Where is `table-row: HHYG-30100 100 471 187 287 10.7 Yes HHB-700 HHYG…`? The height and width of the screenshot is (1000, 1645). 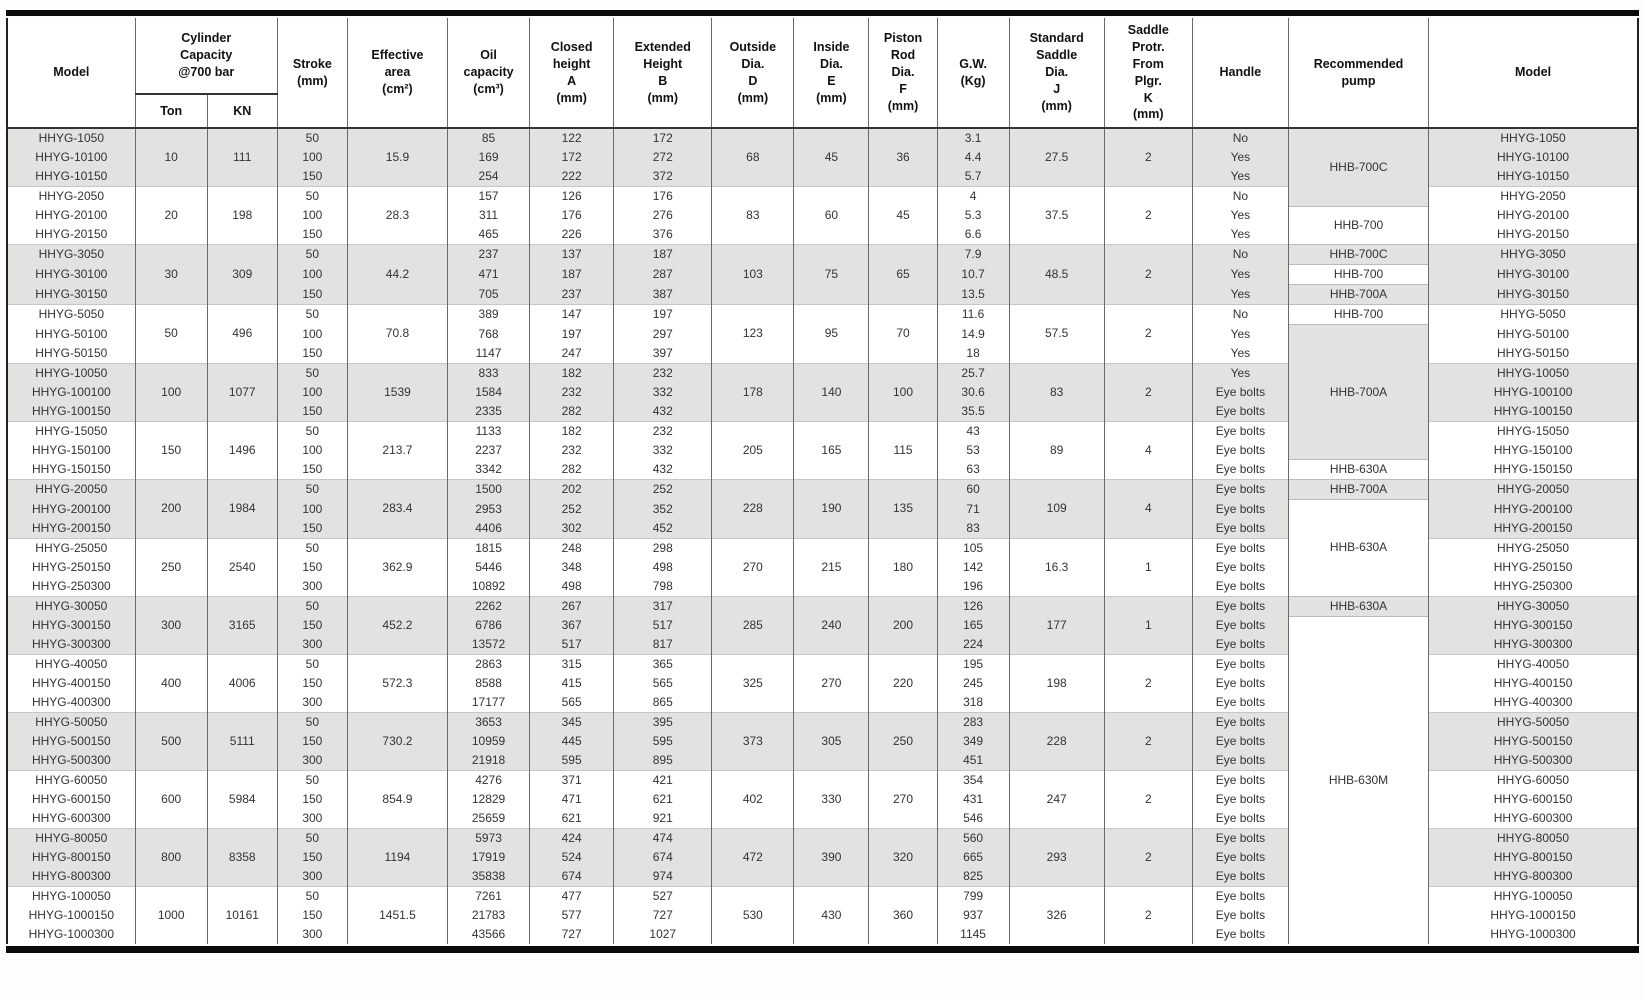 table-row: HHYG-30100 100 471 187 287 10.7 Yes HHB-700 HHYG… is located at coordinates (822, 274).